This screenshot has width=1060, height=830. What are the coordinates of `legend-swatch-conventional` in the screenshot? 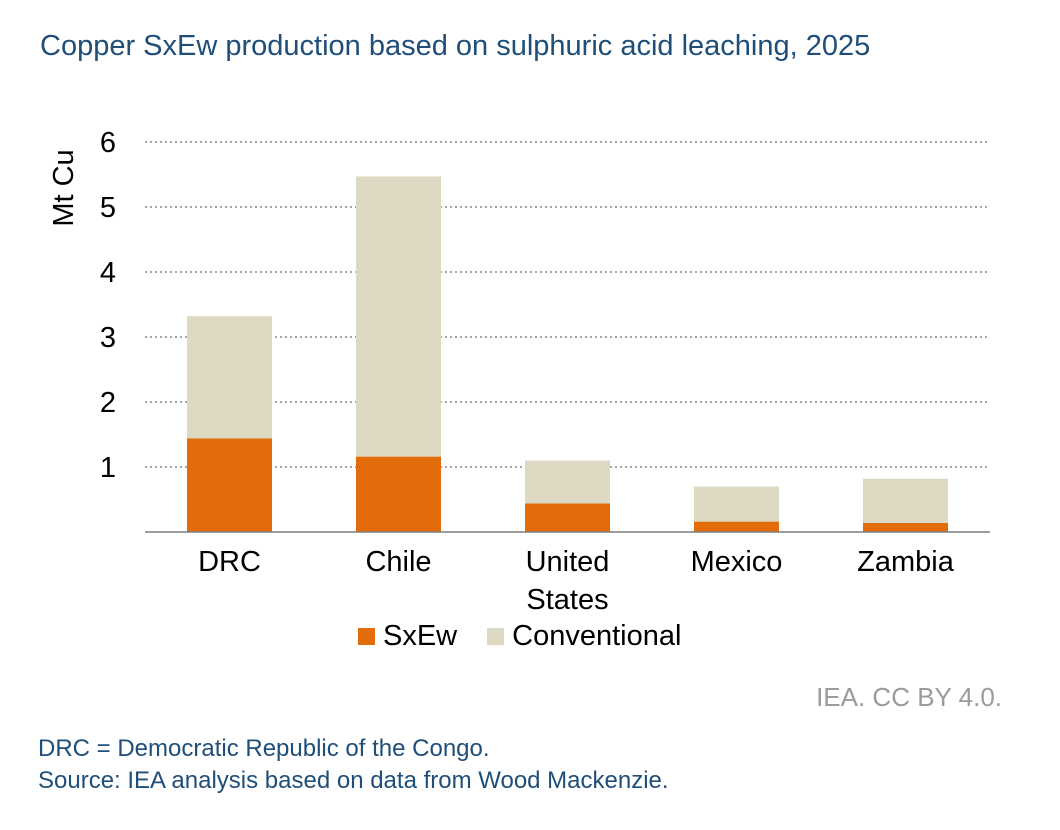 It's located at (496, 636).